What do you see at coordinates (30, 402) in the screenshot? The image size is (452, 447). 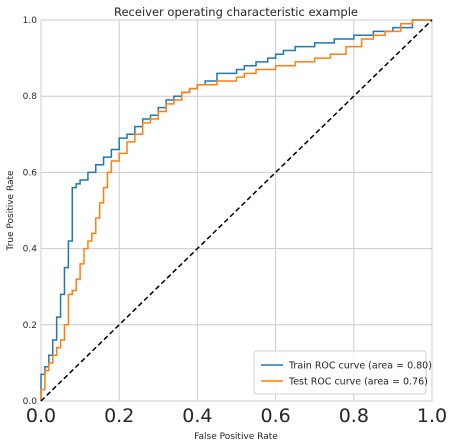 I see `y-tick-label: 0.0` at bounding box center [30, 402].